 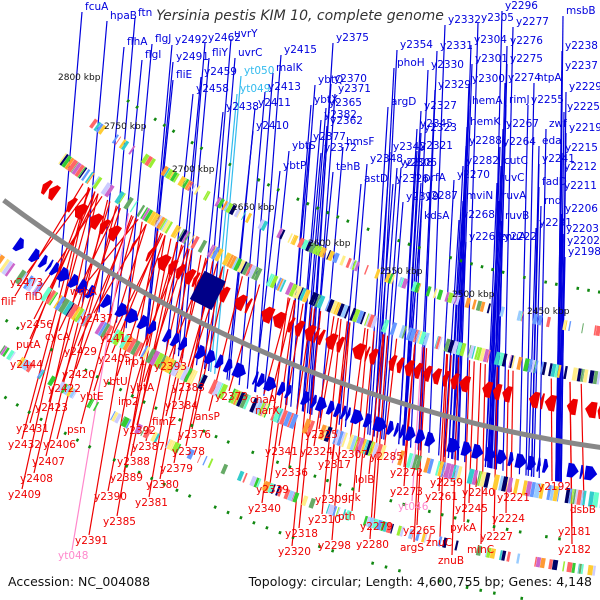 I want to click on reverse-gene-label: y2181, so click(x=574, y=532).